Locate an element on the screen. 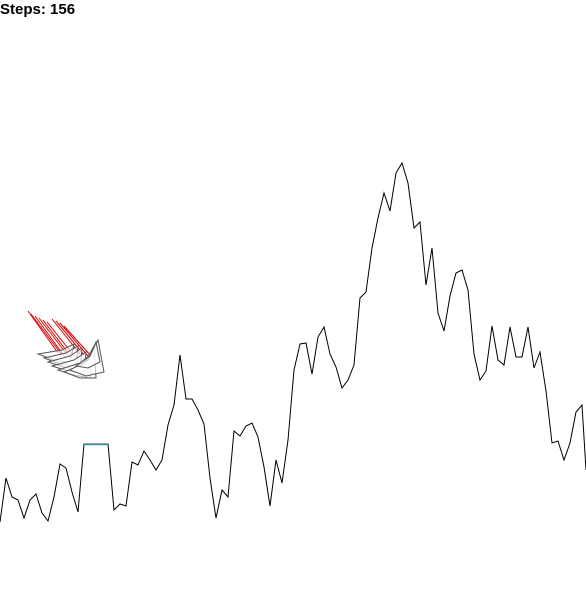 The width and height of the screenshot is (586, 594). lander-ghost is located at coordinates (87, 354).